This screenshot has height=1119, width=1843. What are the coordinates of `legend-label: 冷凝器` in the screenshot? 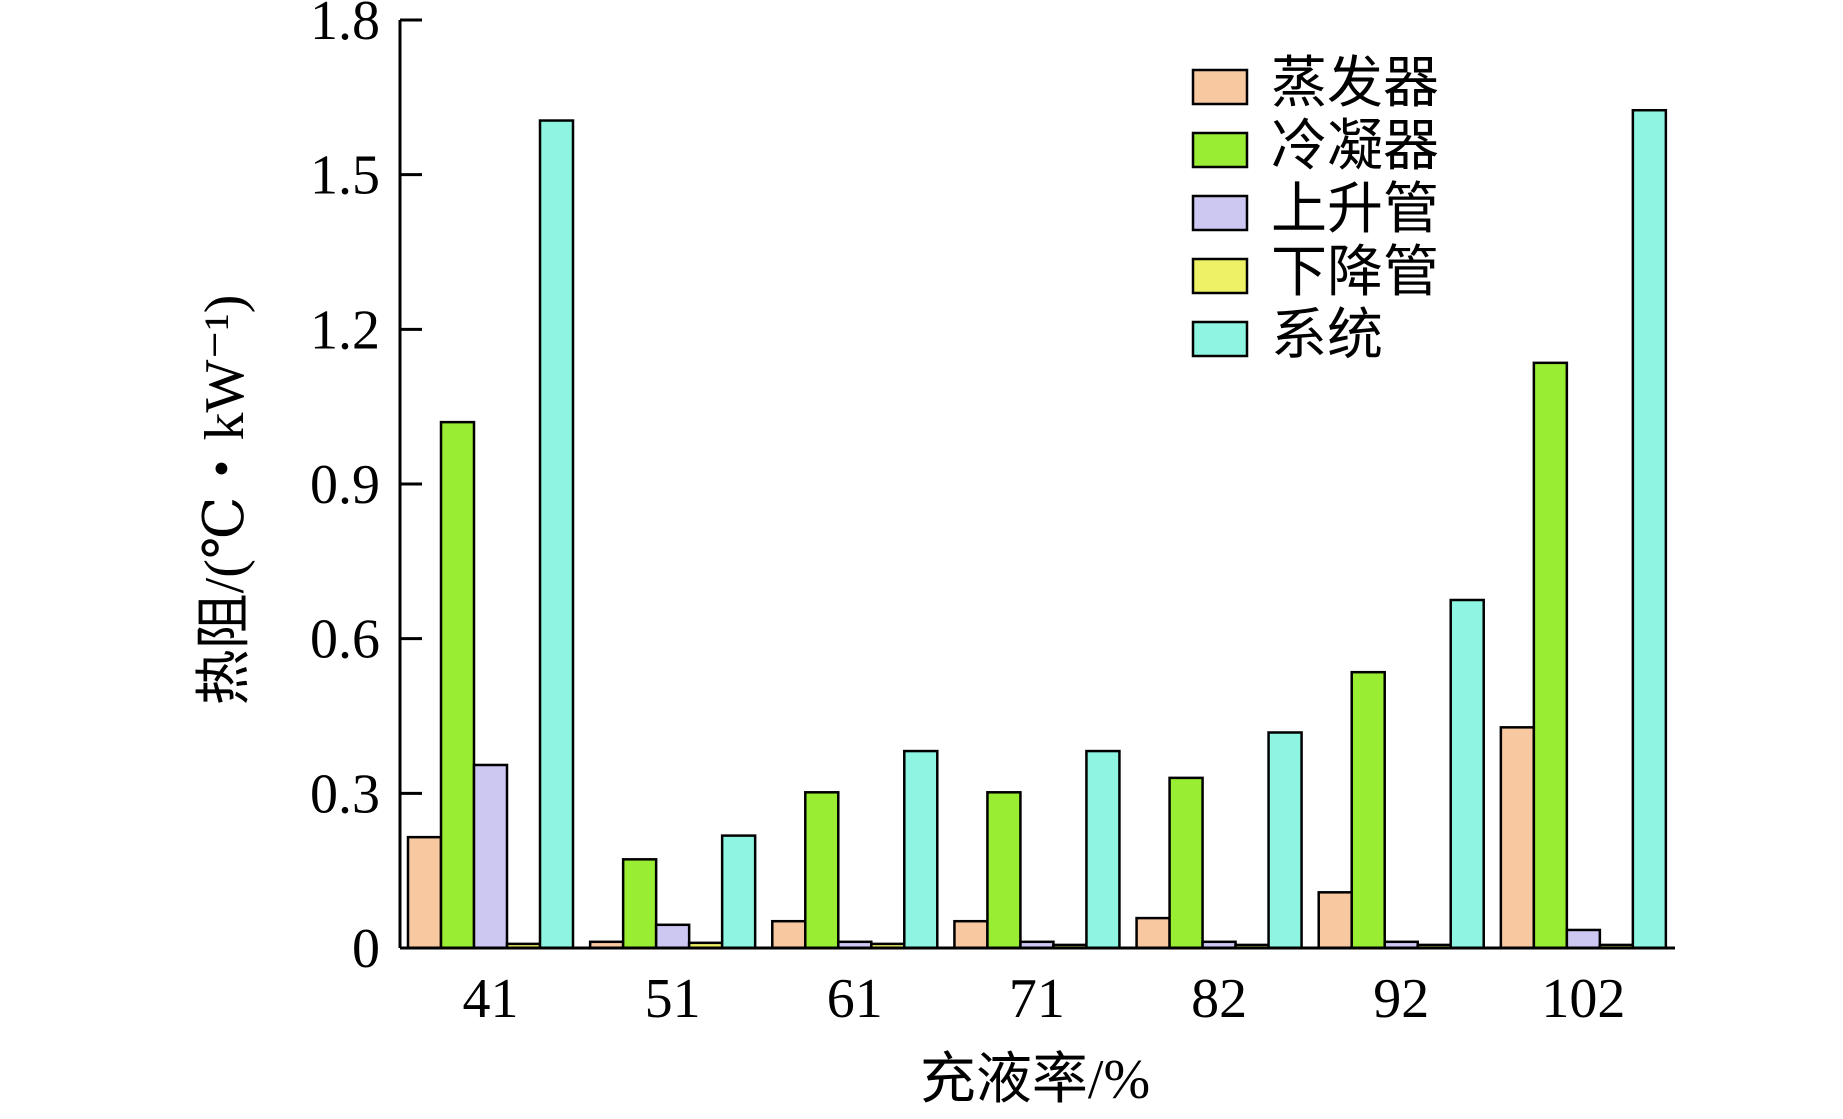 It's located at (1355, 147).